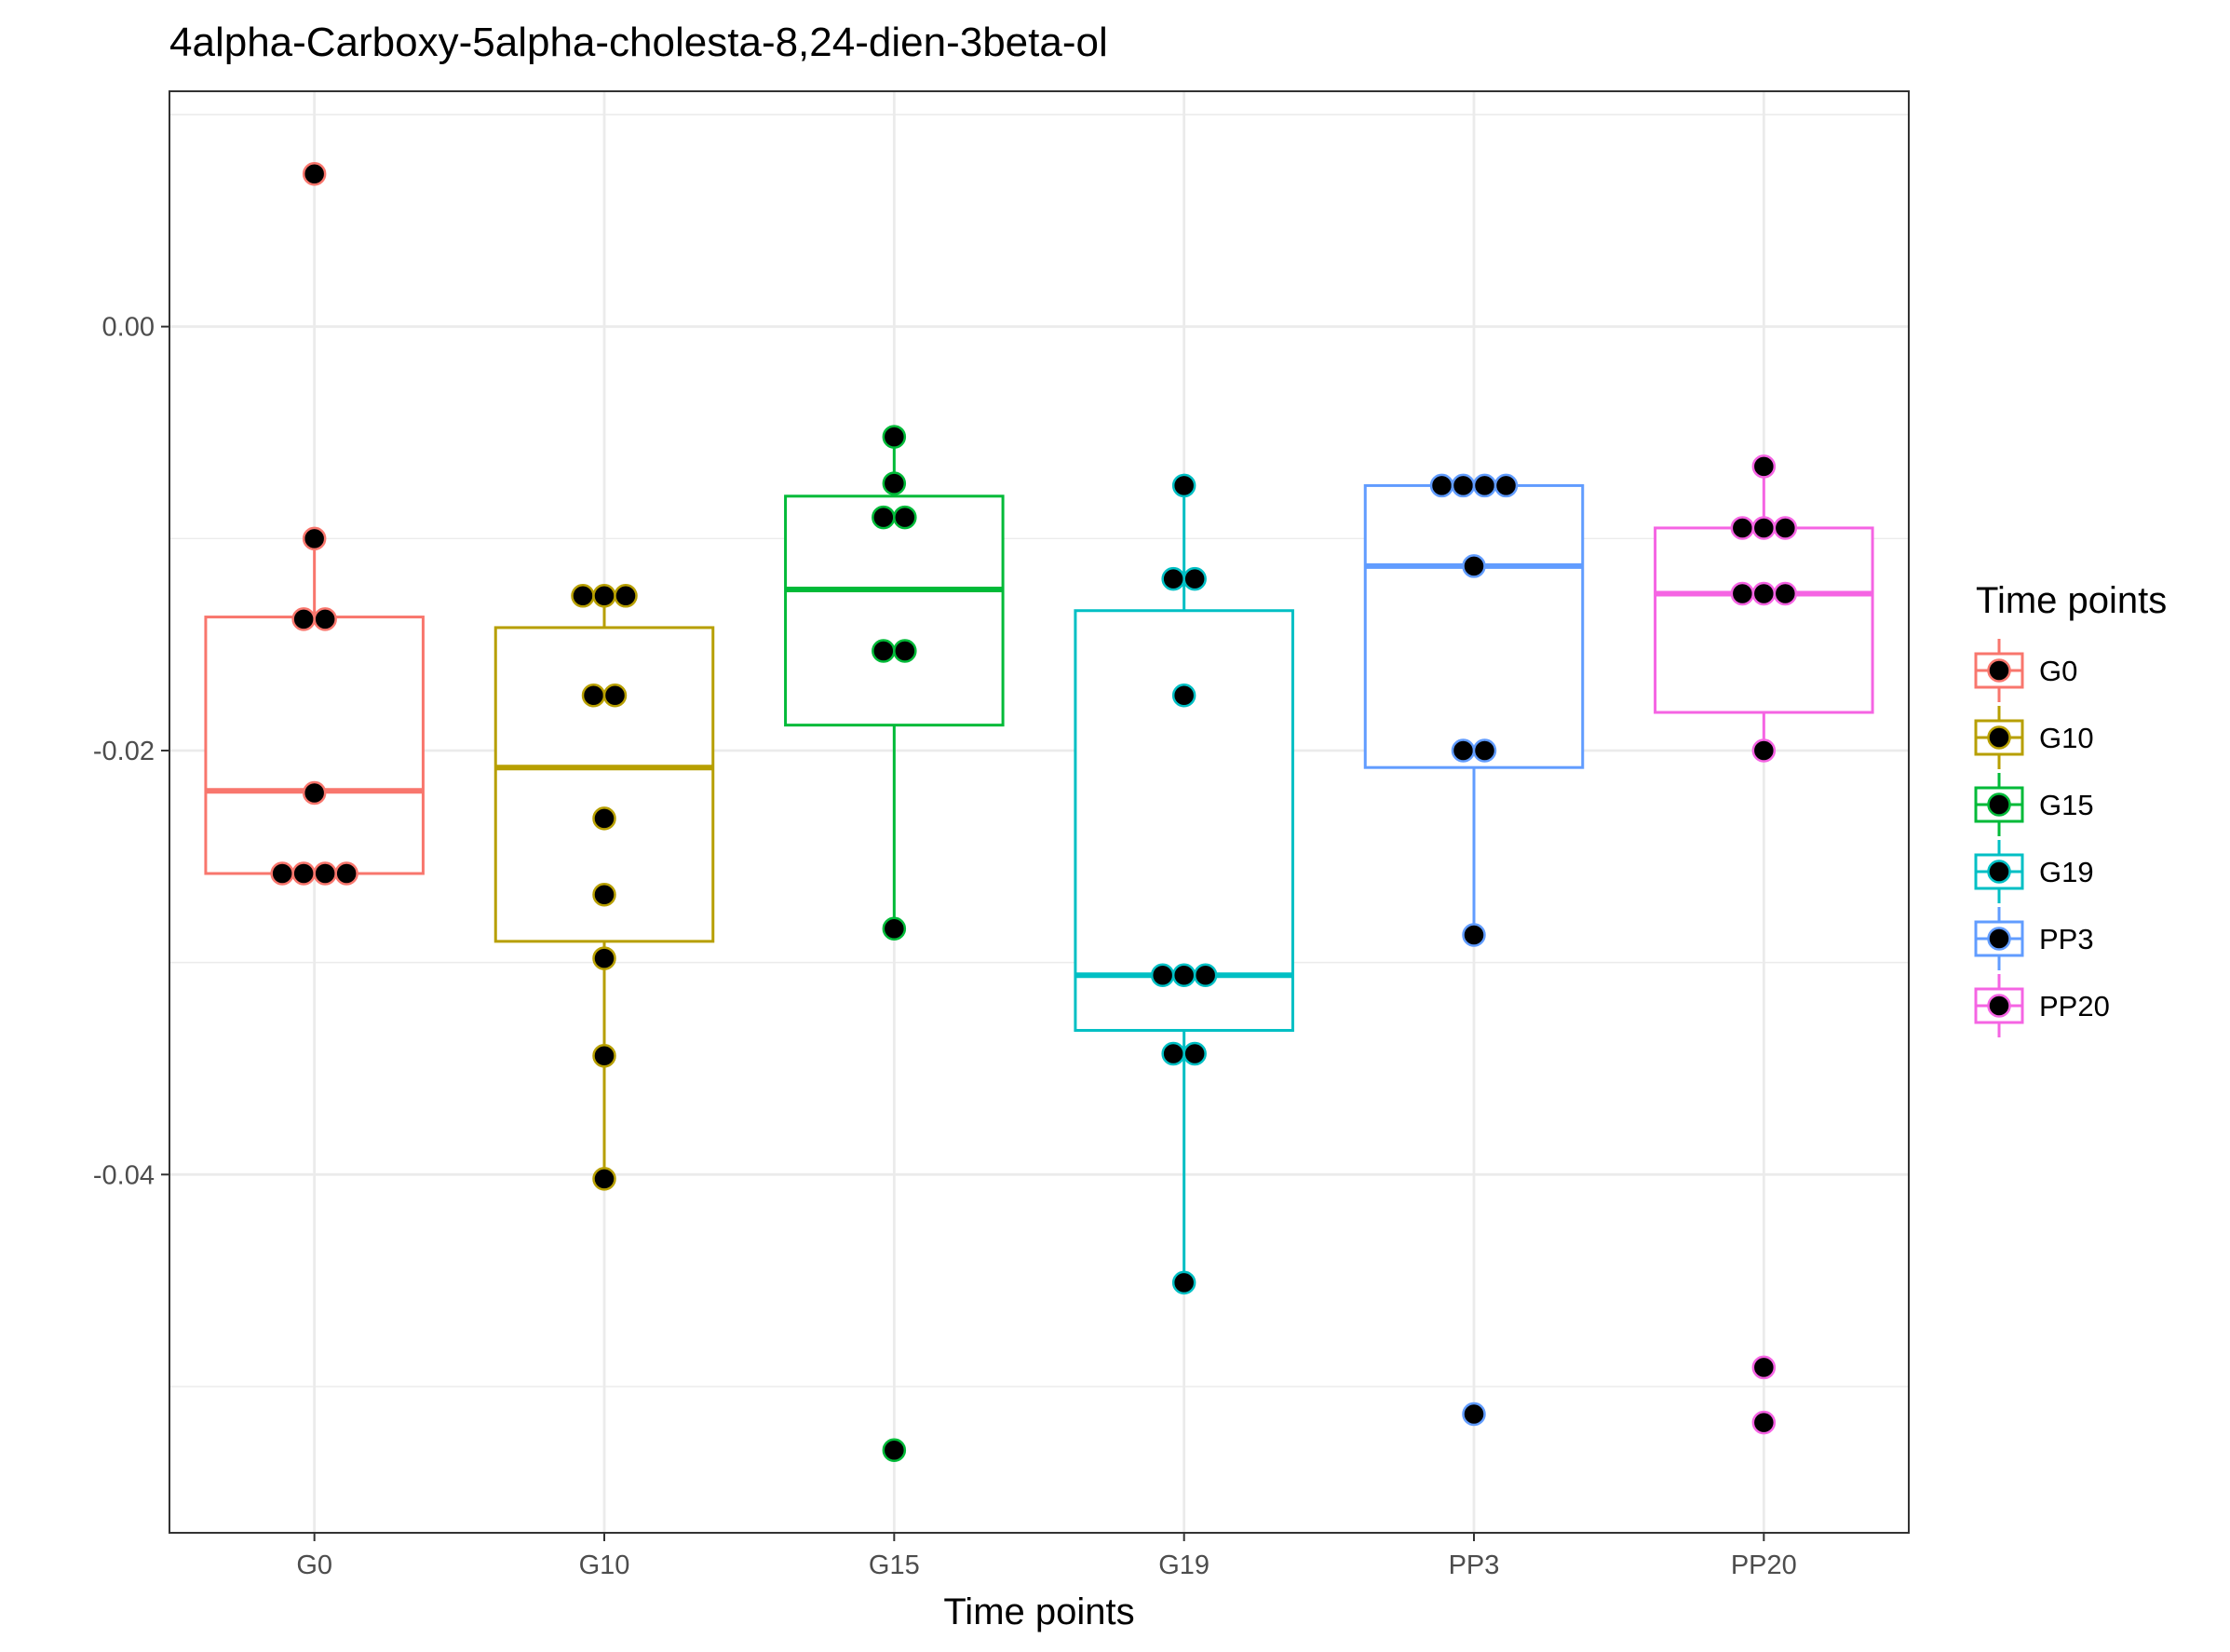 This screenshot has height=1652, width=2230. Describe the element at coordinates (128, 328) in the screenshot. I see `y-tick-label: 0.00` at that location.